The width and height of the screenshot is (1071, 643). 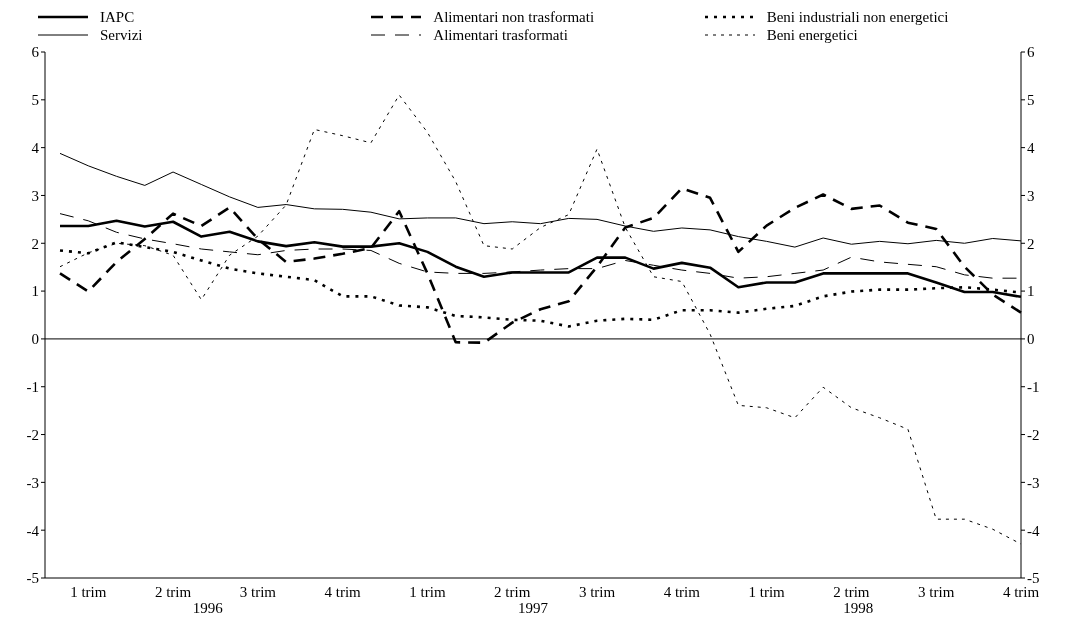 I want to click on text: 1996, so click(x=207, y=608).